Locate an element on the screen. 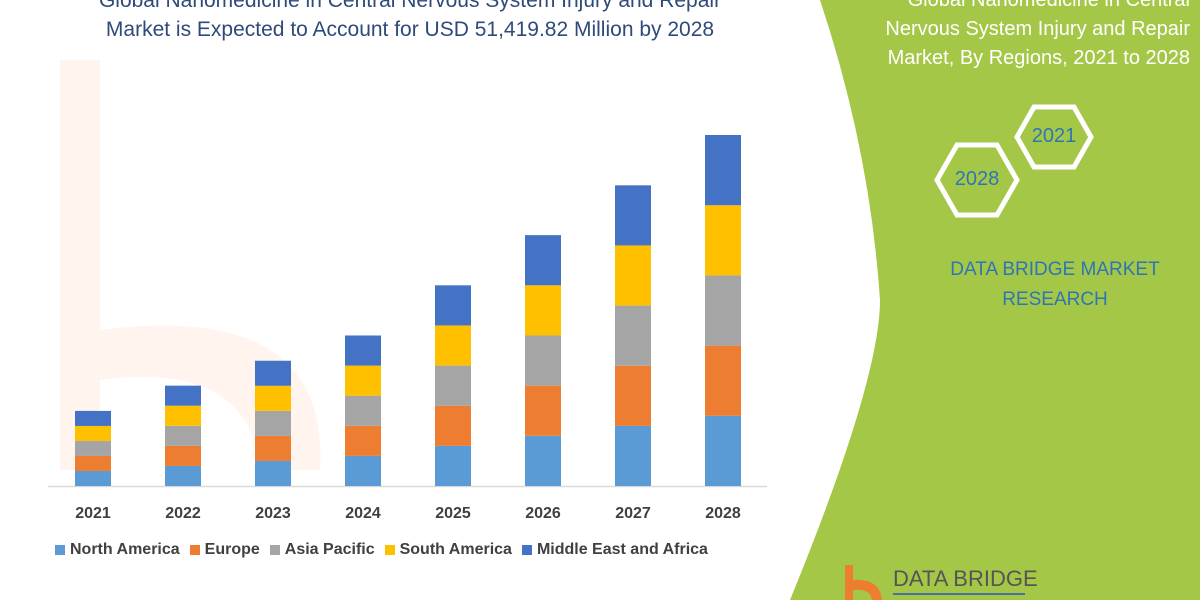 The image size is (1200, 600). legend-label: North America is located at coordinates (125, 549).